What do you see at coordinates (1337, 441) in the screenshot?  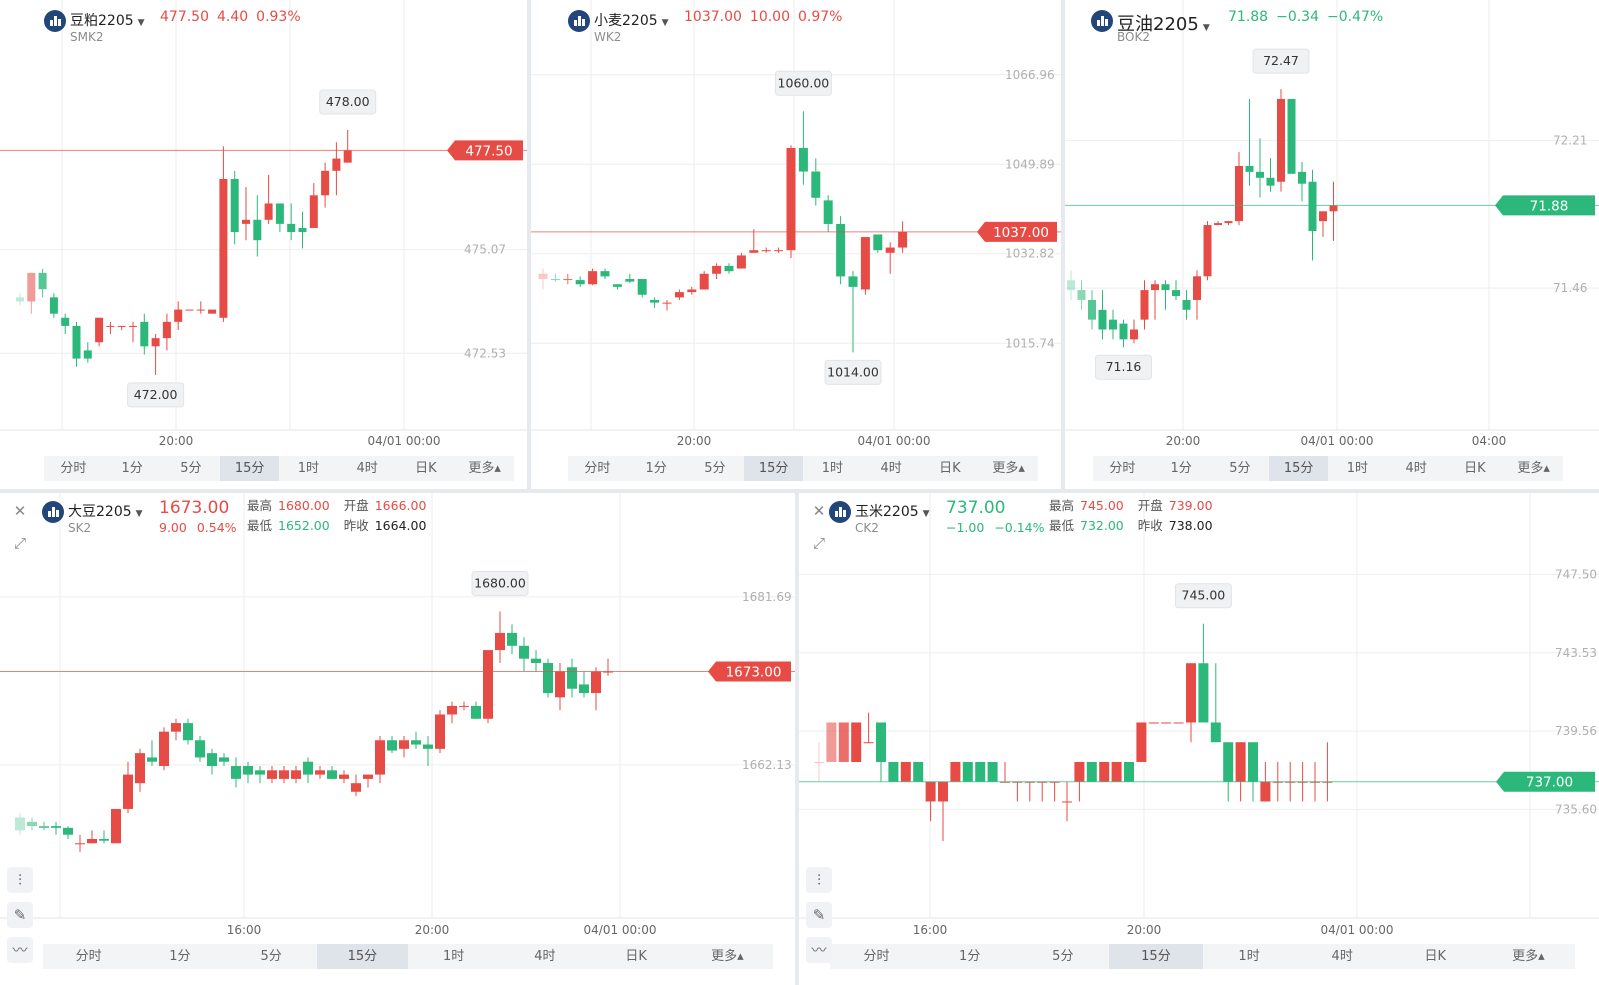 I see `x-tick-label: 04/01 00:00` at bounding box center [1337, 441].